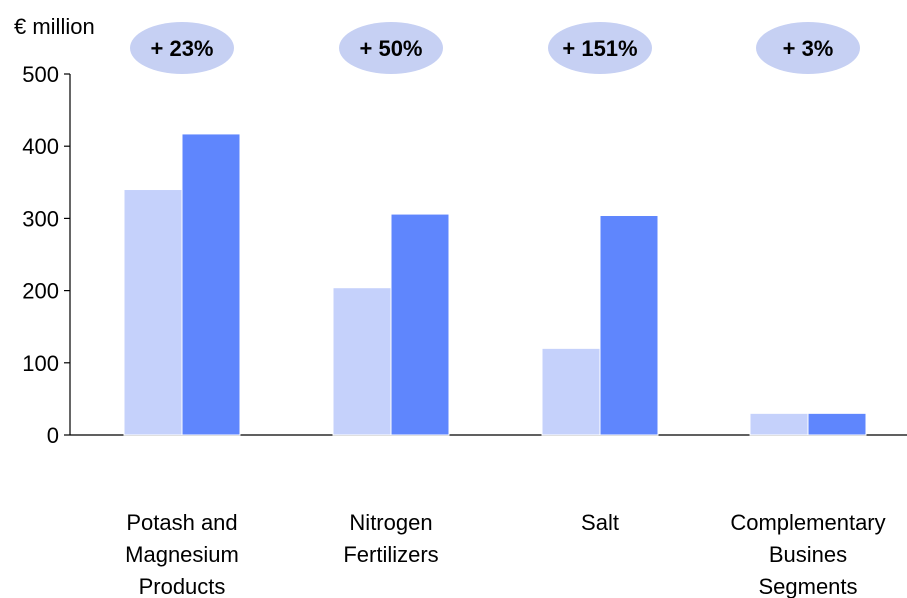 This screenshot has width=907, height=598. What do you see at coordinates (600, 522) in the screenshot?
I see `category-label: Salt` at bounding box center [600, 522].